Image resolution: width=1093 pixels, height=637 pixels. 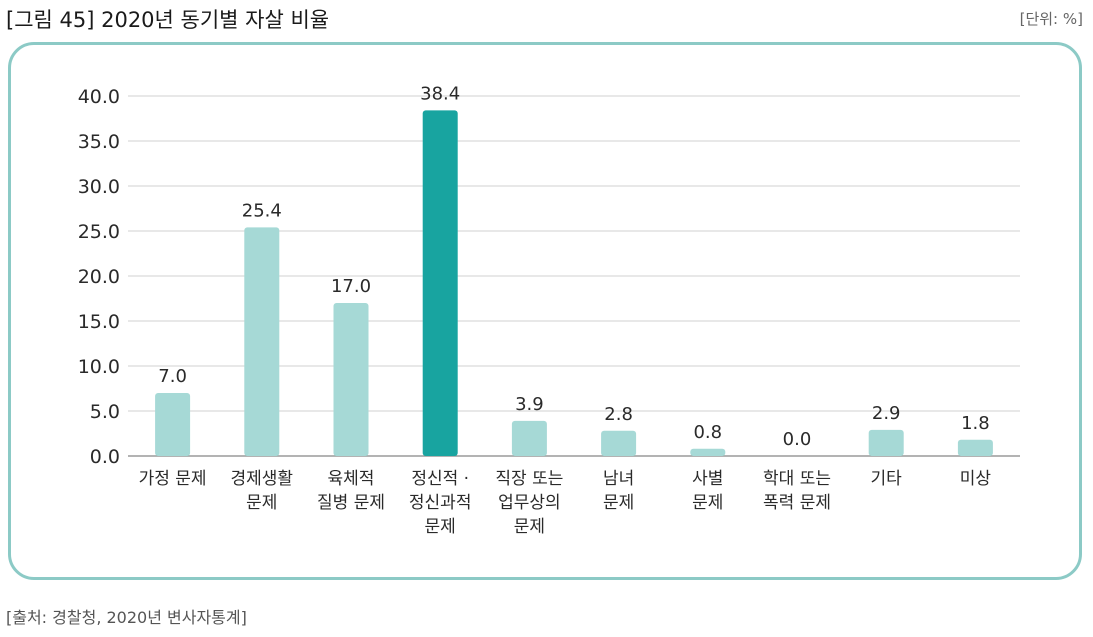 I want to click on data-label: 2.8, so click(x=618, y=414).